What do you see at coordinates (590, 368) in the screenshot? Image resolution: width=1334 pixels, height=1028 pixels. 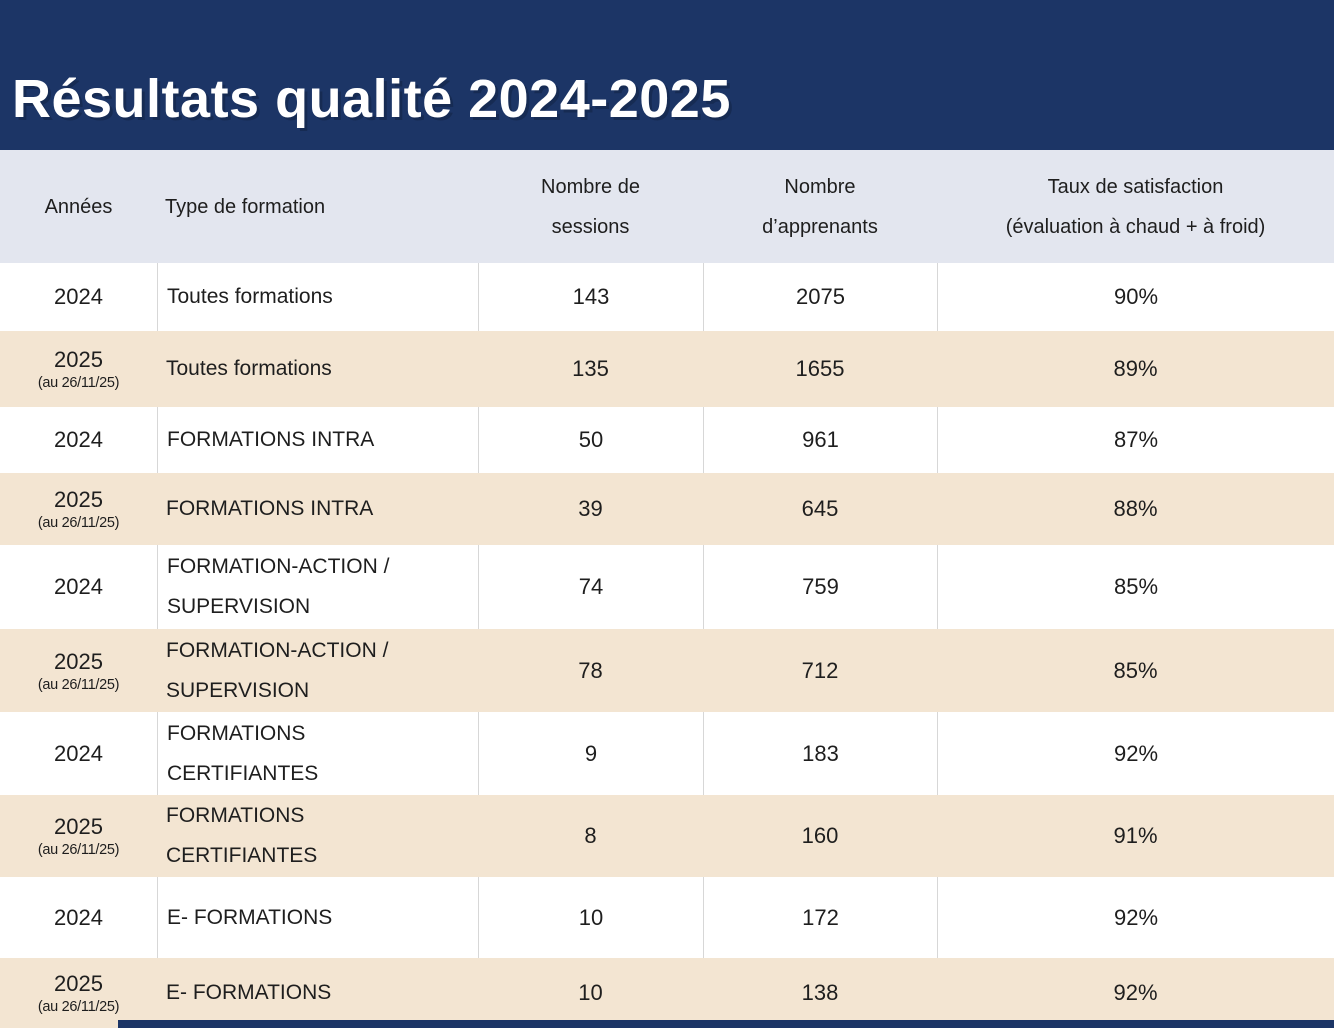 I see `sessions-cell: 135` at bounding box center [590, 368].